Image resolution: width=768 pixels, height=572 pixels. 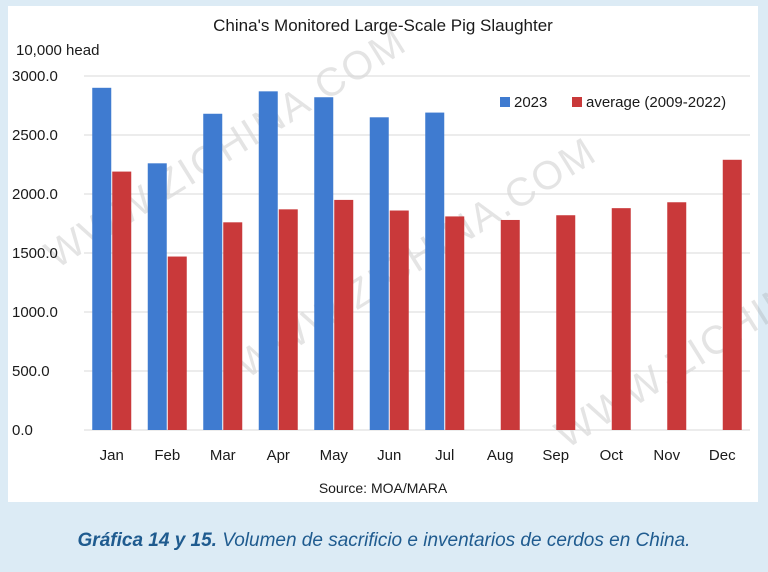 What do you see at coordinates (31, 371) in the screenshot?
I see `y-tick-label: 500.0` at bounding box center [31, 371].